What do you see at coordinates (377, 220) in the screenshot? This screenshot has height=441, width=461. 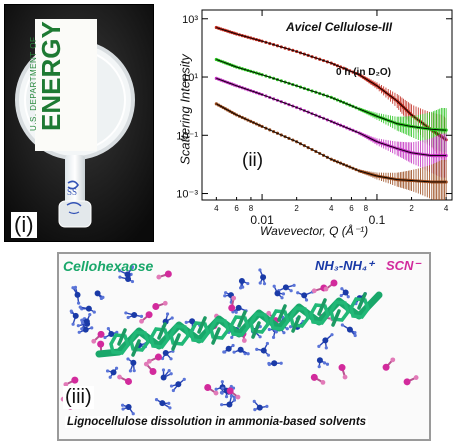 I see `x-tick-label: 0.1` at bounding box center [377, 220].